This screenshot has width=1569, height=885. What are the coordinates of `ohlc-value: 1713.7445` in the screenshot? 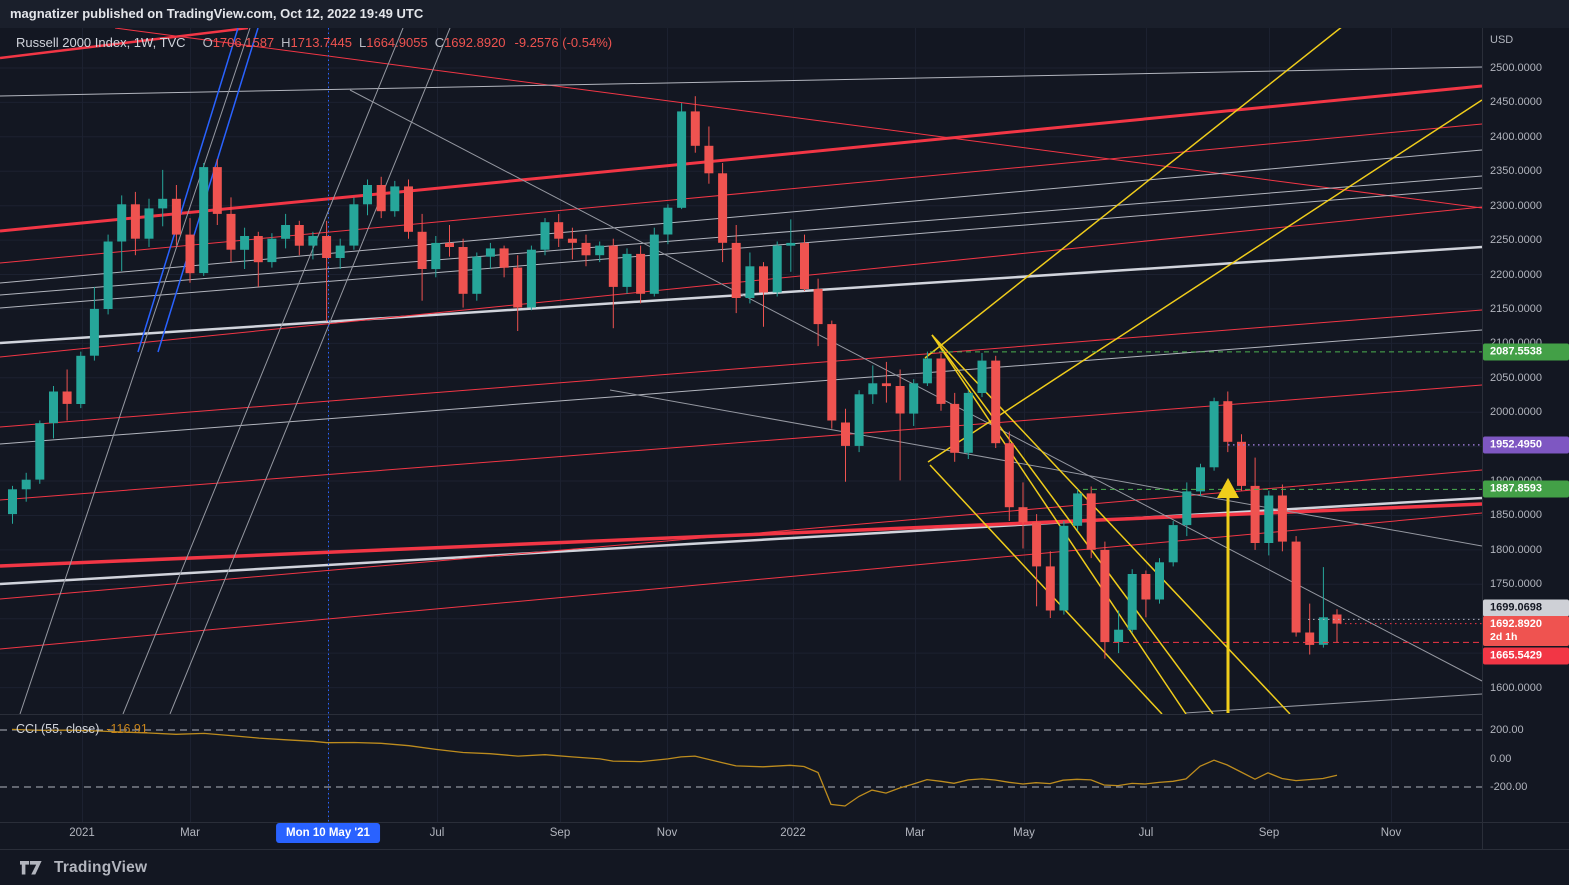 It's located at (321, 42).